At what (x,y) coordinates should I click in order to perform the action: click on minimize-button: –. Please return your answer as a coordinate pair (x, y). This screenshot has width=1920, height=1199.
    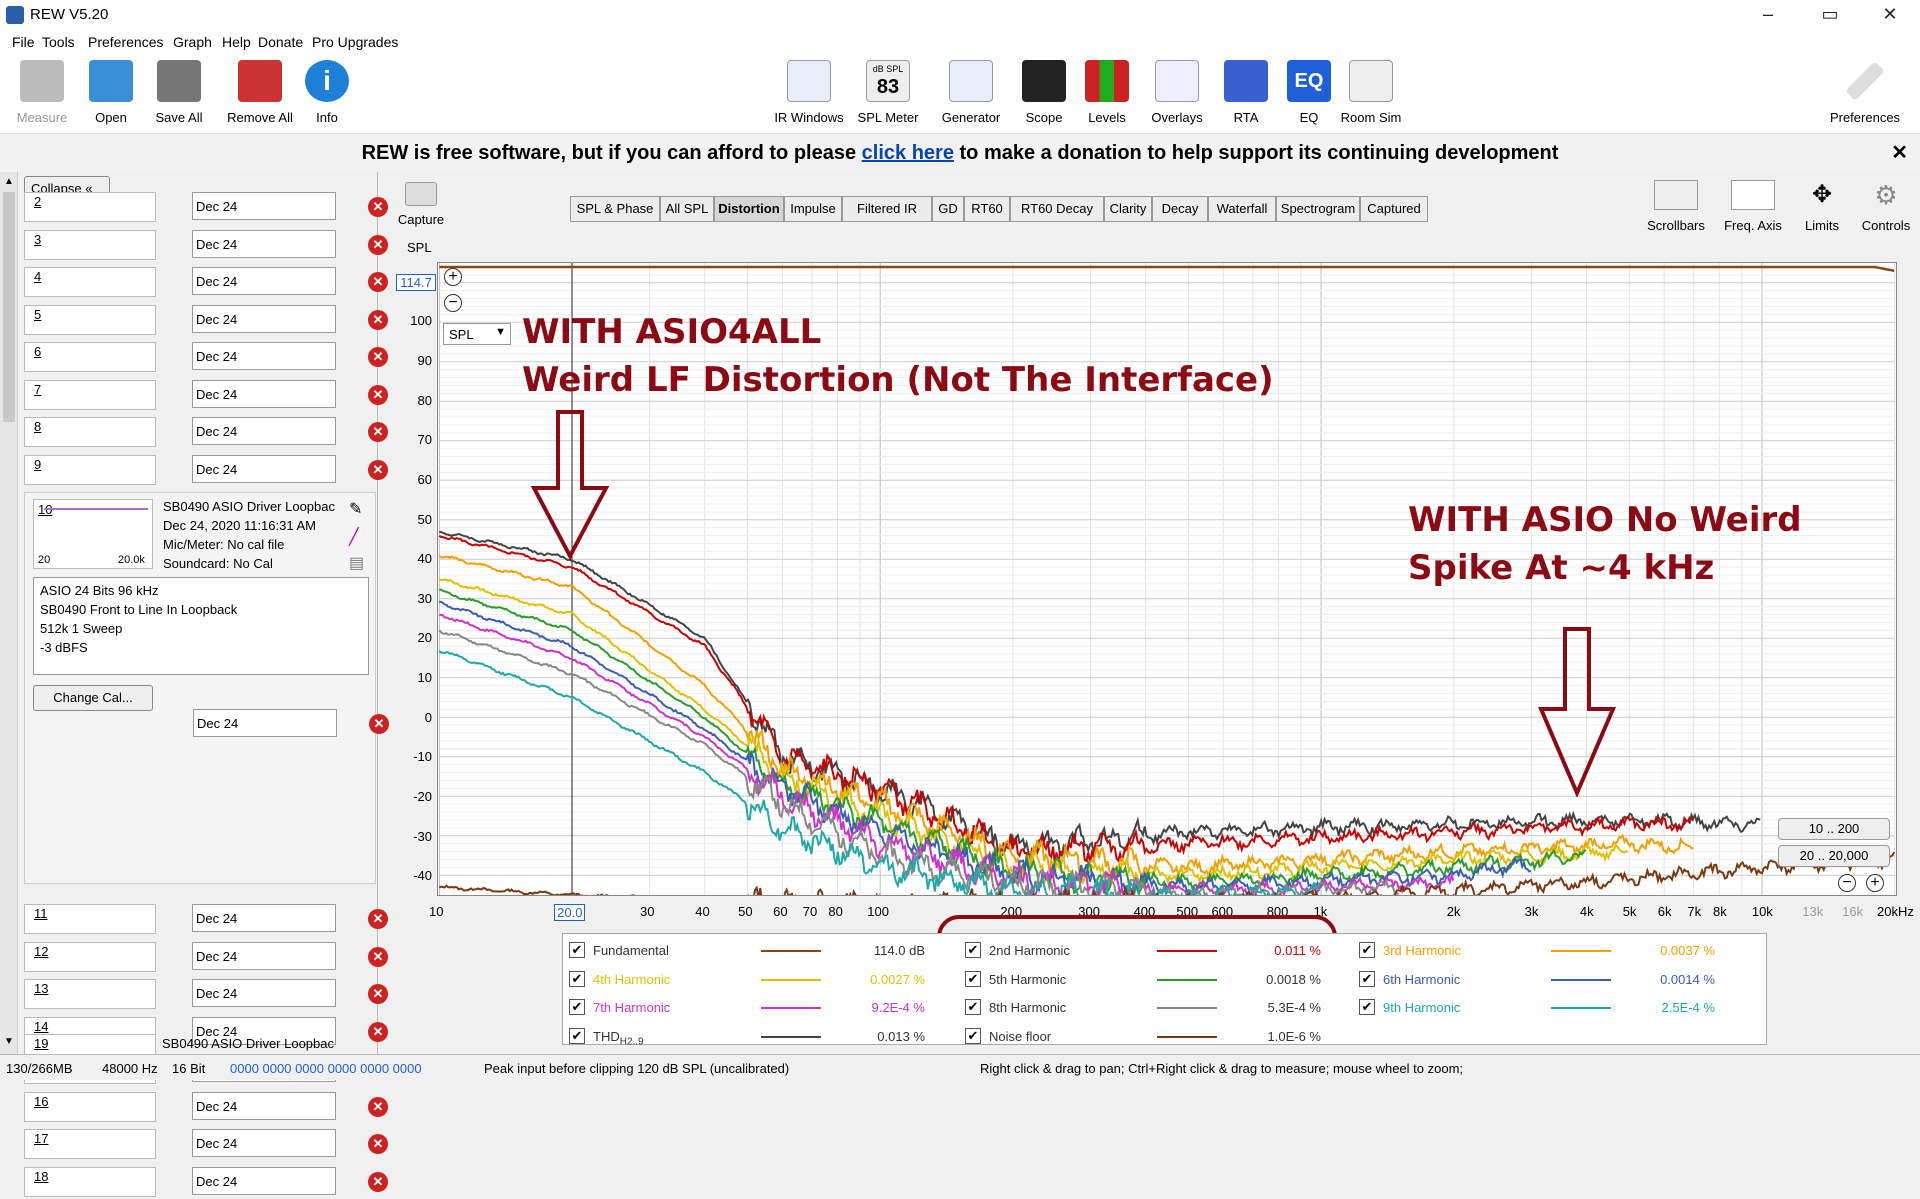
    Looking at the image, I should click on (1767, 14).